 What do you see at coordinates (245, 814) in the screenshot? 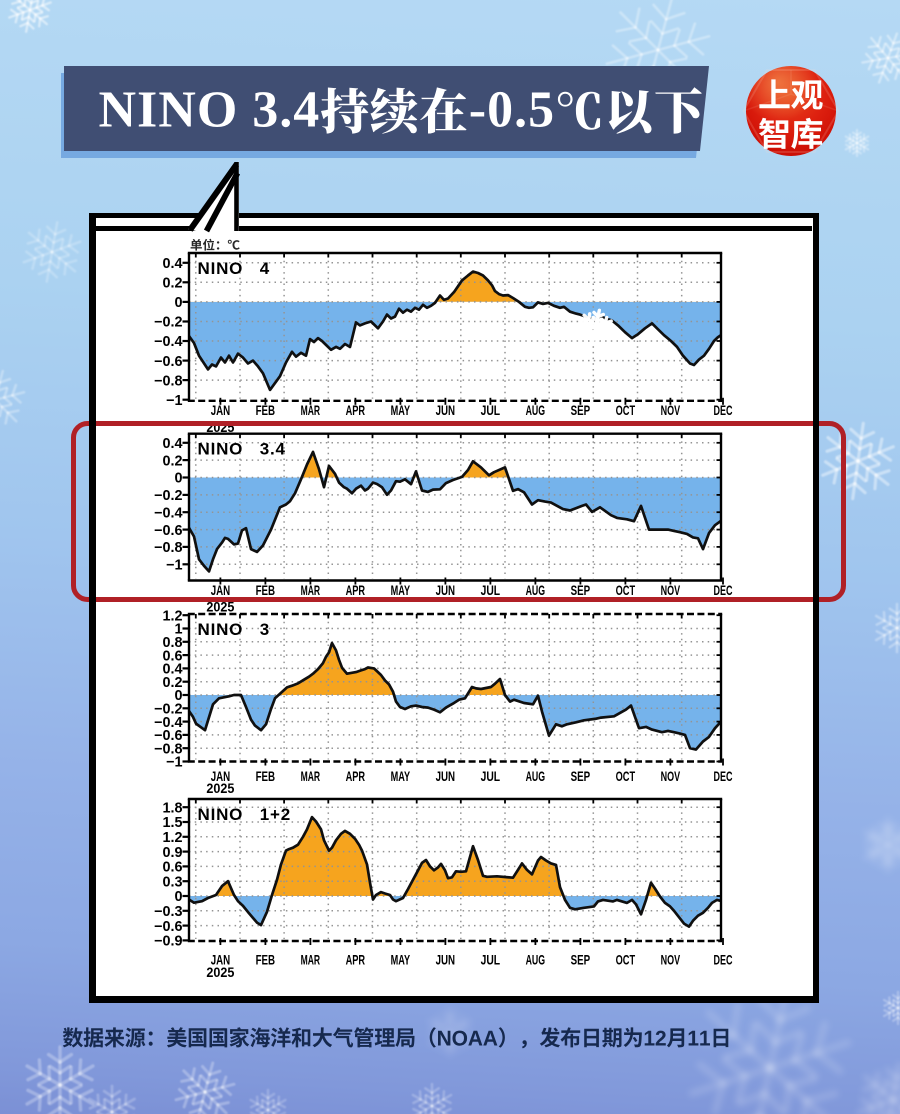
I see `svg-text: NINO 1+2` at bounding box center [245, 814].